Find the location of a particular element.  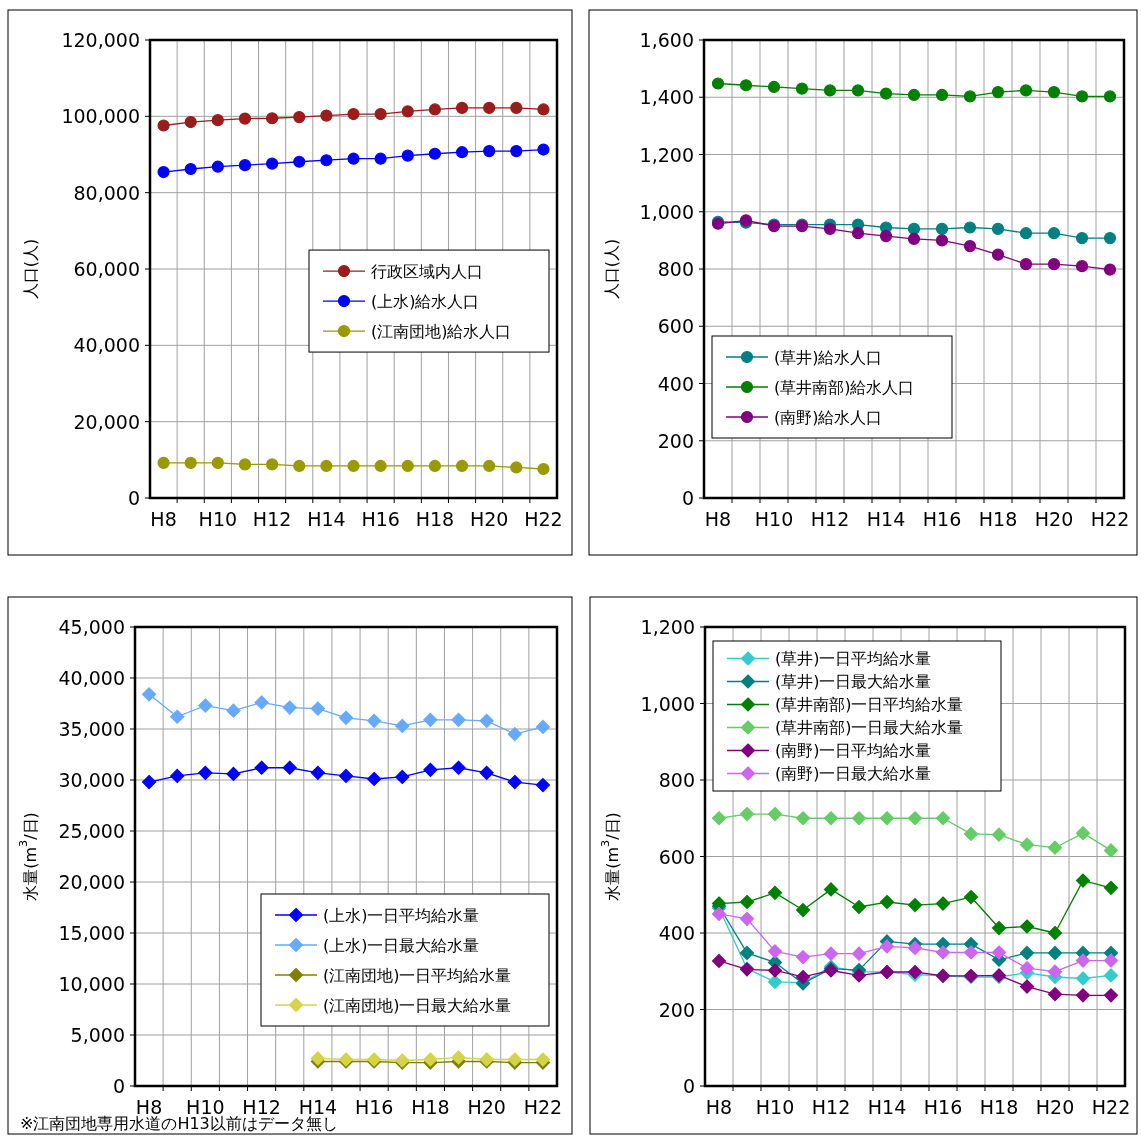

y-tick-label: 10,000 is located at coordinates (91, 984).